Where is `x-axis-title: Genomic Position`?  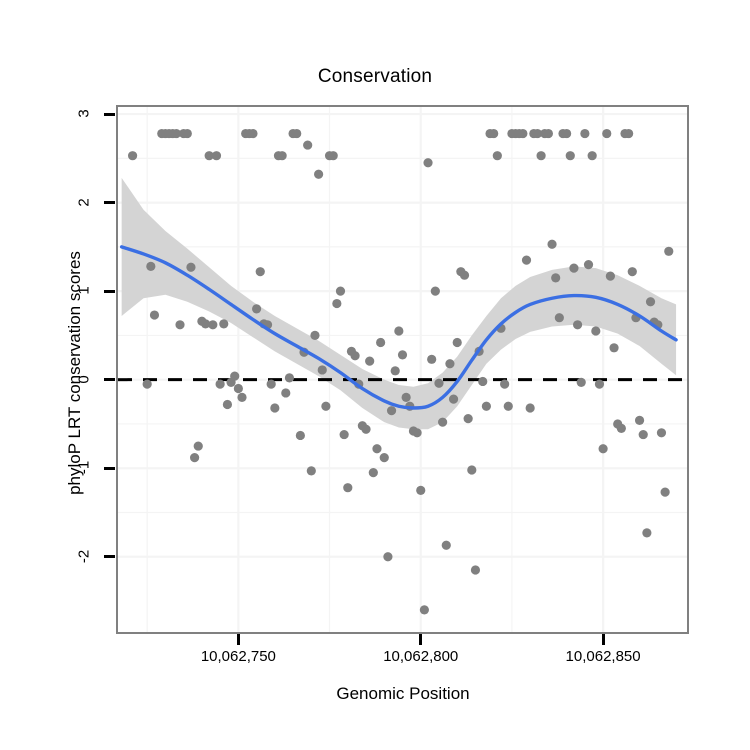
x-axis-title: Genomic Position is located at coordinates (403, 693).